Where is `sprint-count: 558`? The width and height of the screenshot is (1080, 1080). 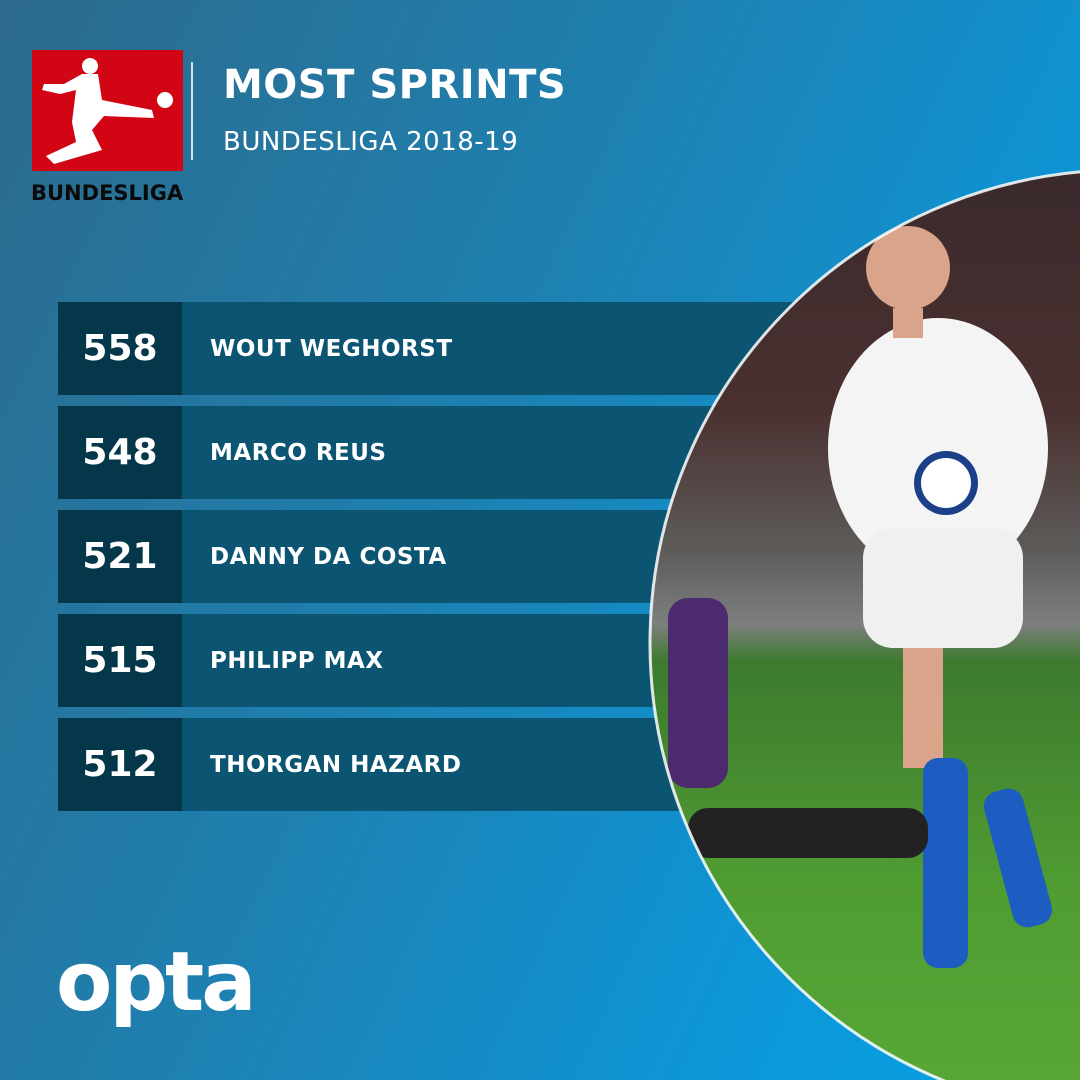 sprint-count: 558 is located at coordinates (120, 348).